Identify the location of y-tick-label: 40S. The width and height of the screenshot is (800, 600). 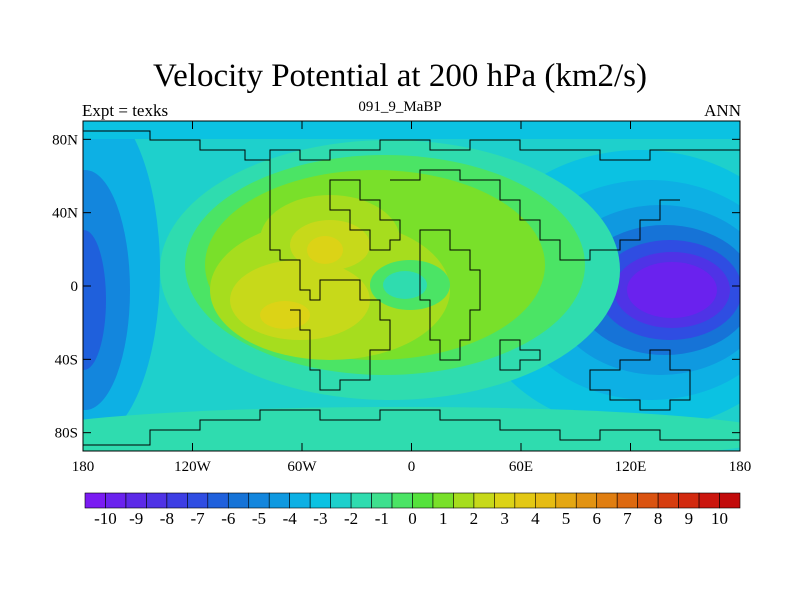
(66, 360).